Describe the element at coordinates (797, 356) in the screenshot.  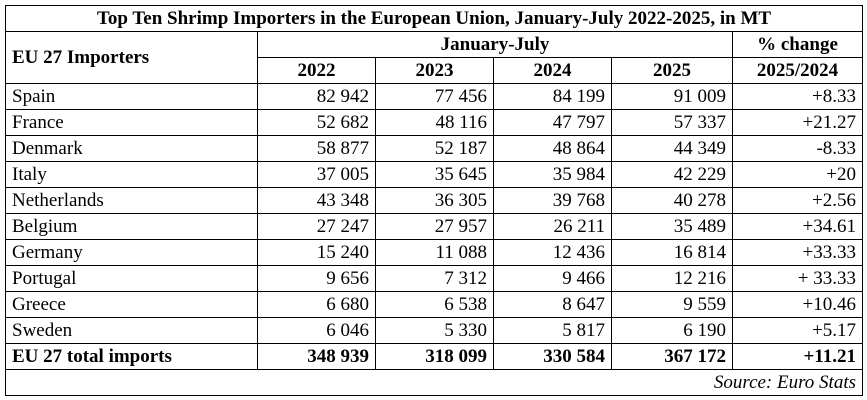
I see `total-change-cell: +11.21` at that location.